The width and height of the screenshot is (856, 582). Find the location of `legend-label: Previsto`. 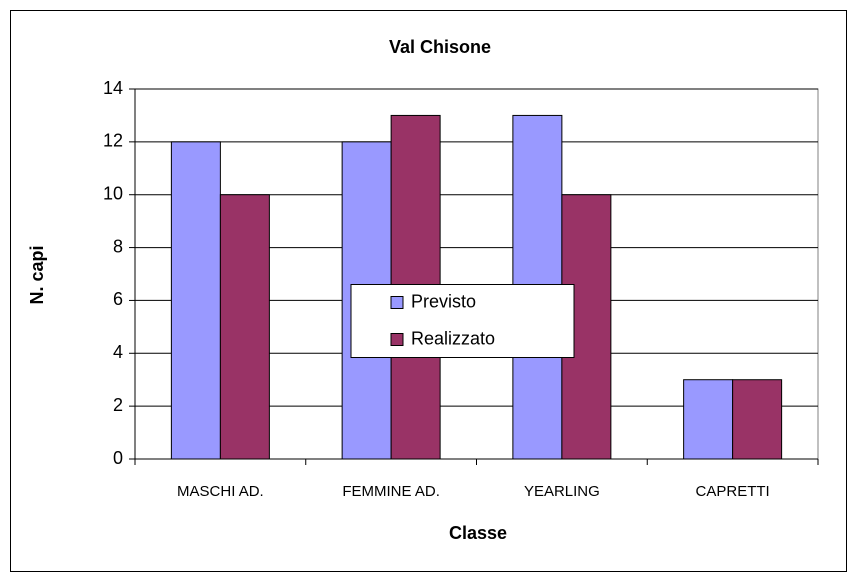

legend-label: Previsto is located at coordinates (443, 301).